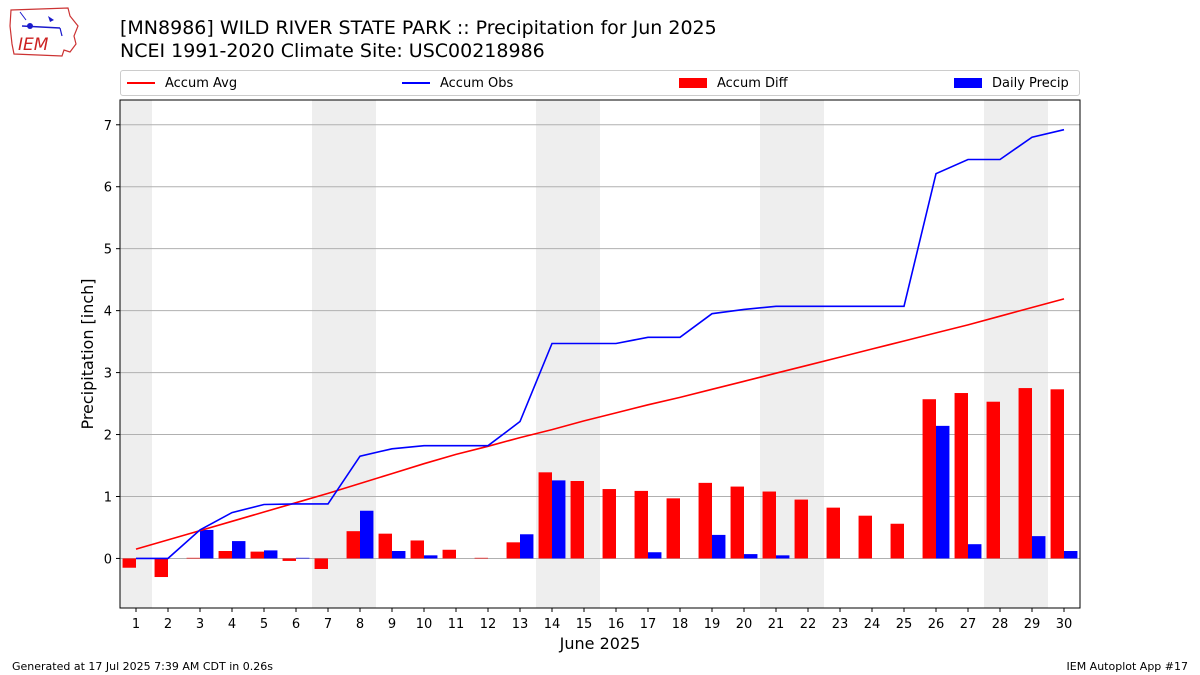 The width and height of the screenshot is (1200, 675). I want to click on x-tick-label: 10, so click(424, 624).